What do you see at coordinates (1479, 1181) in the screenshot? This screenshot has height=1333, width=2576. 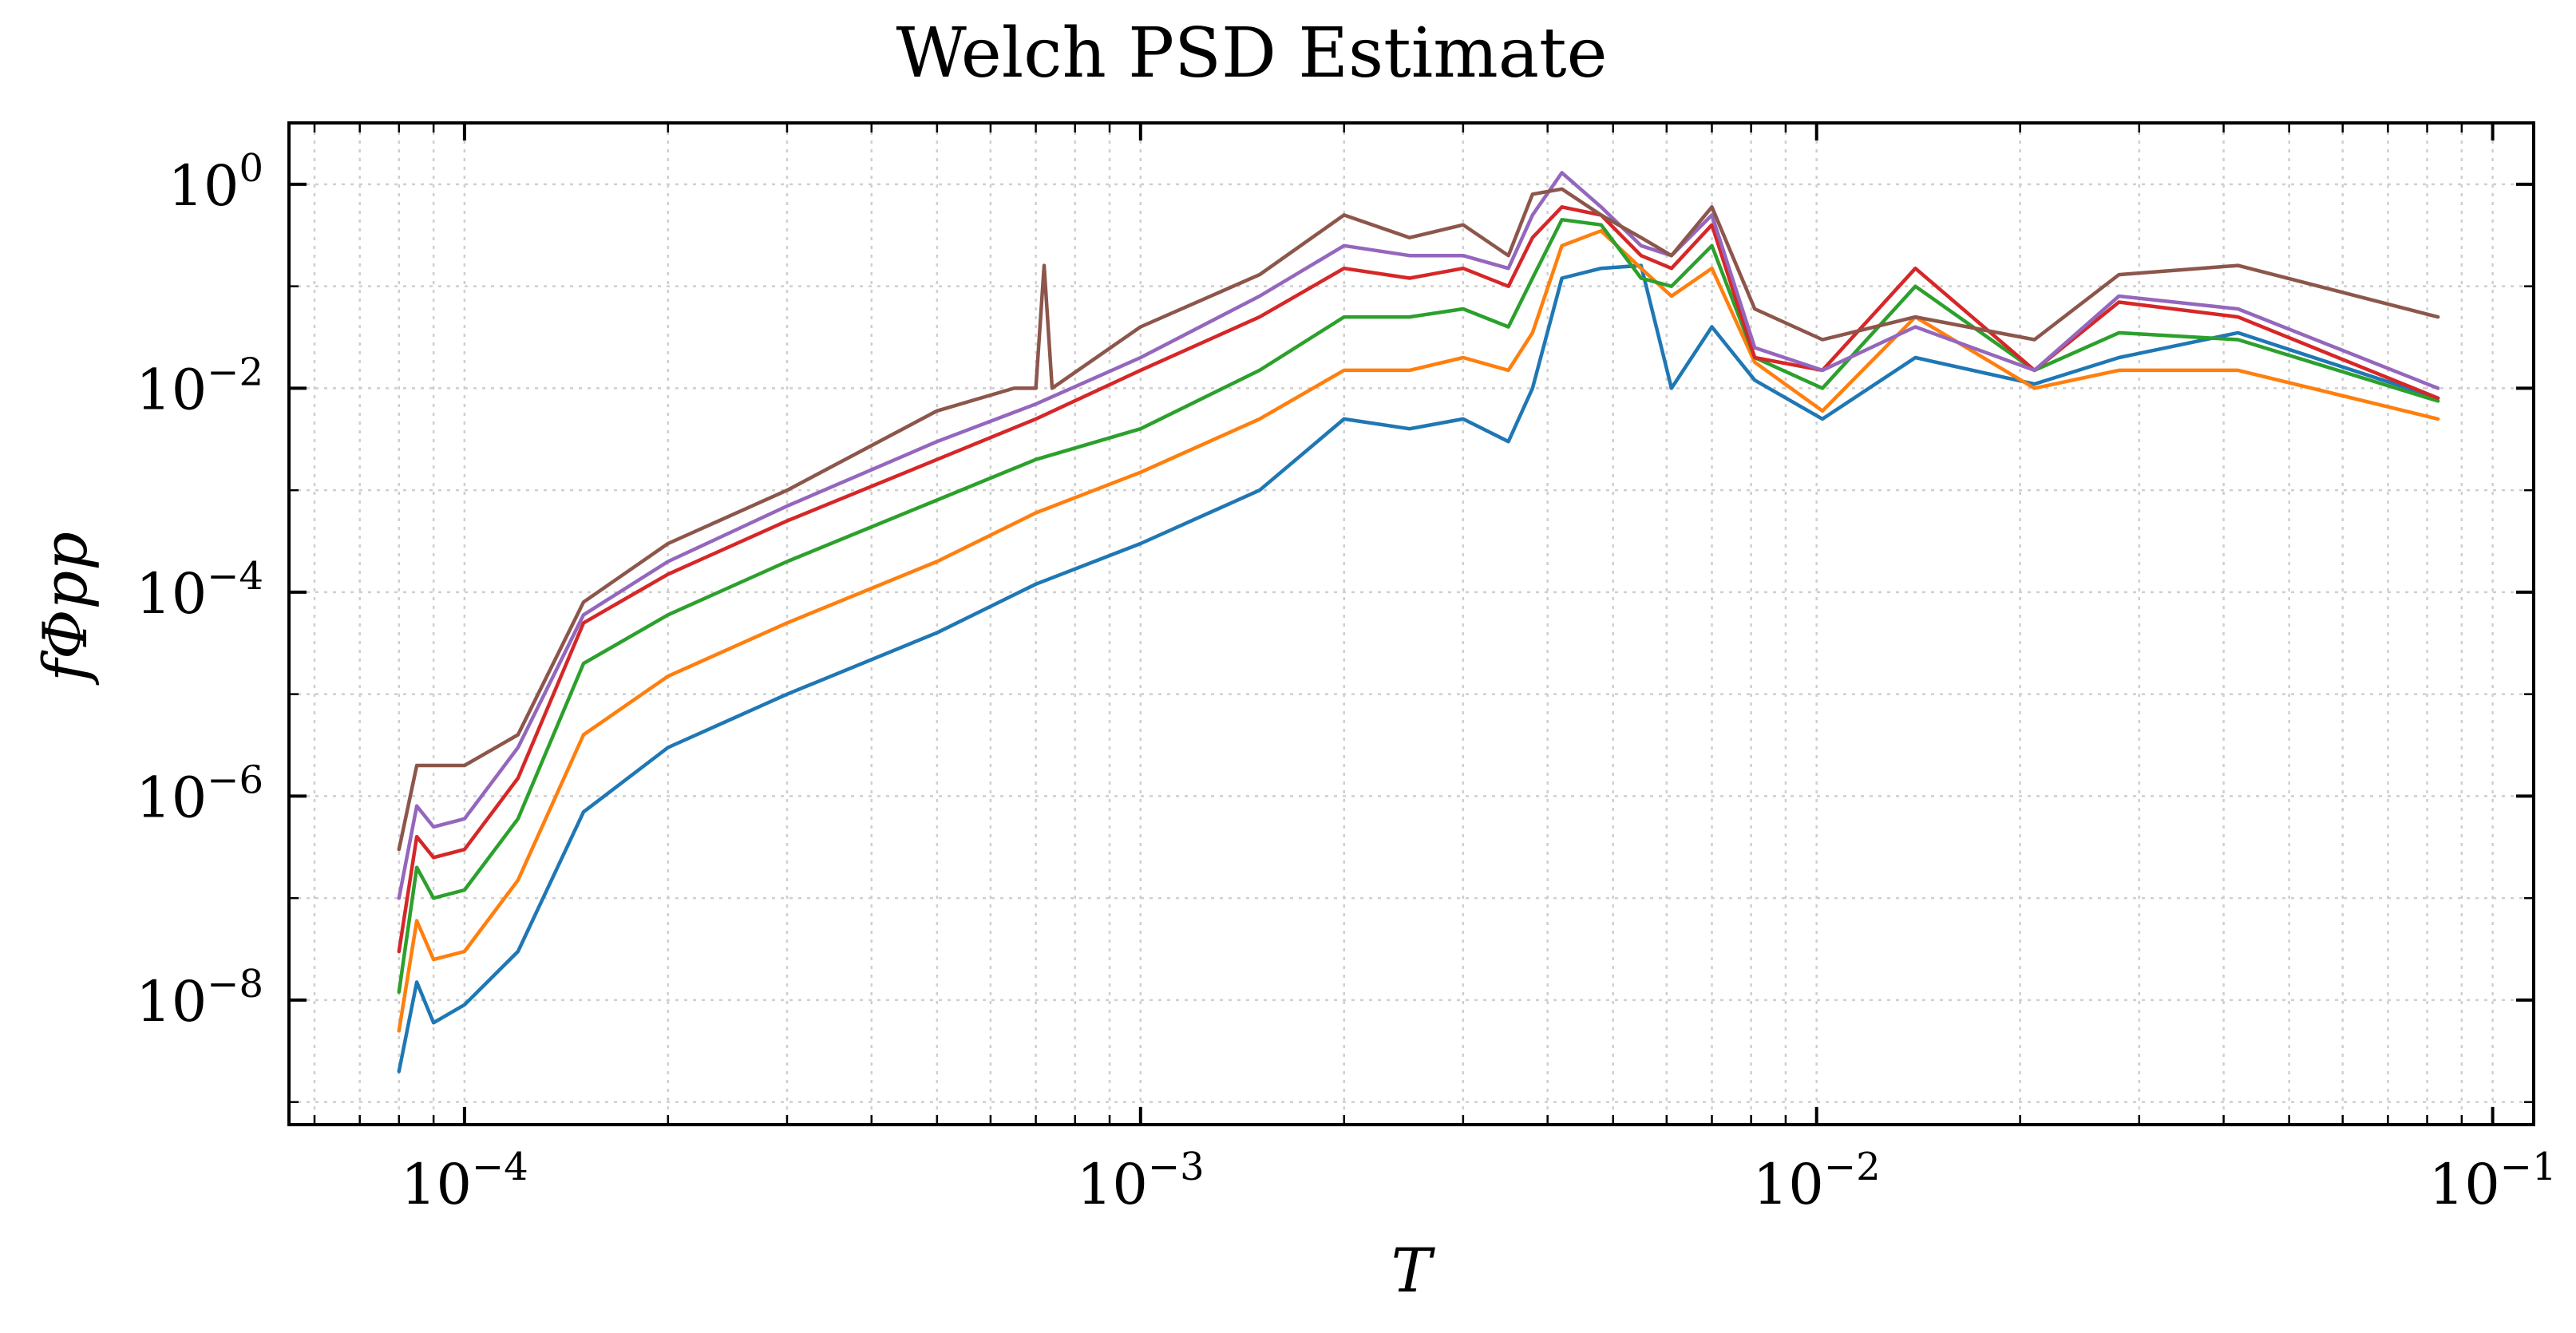 I see `x-tick-labels: 10⁻⁴ 10⁻³ 10⁻² 10⁻¹` at bounding box center [1479, 1181].